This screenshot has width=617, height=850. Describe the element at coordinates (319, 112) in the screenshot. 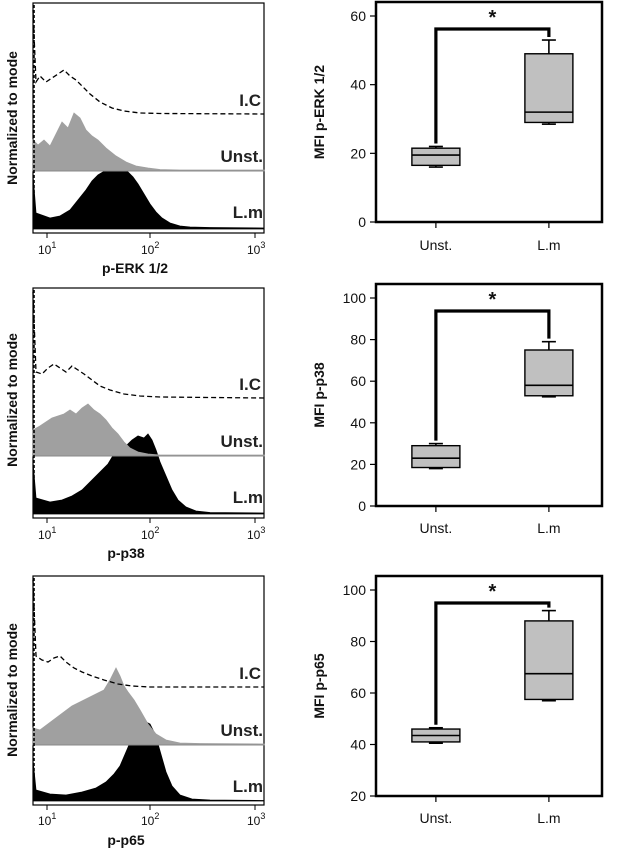

I see `y-axis-label: MFI p-ERK 1/2` at that location.